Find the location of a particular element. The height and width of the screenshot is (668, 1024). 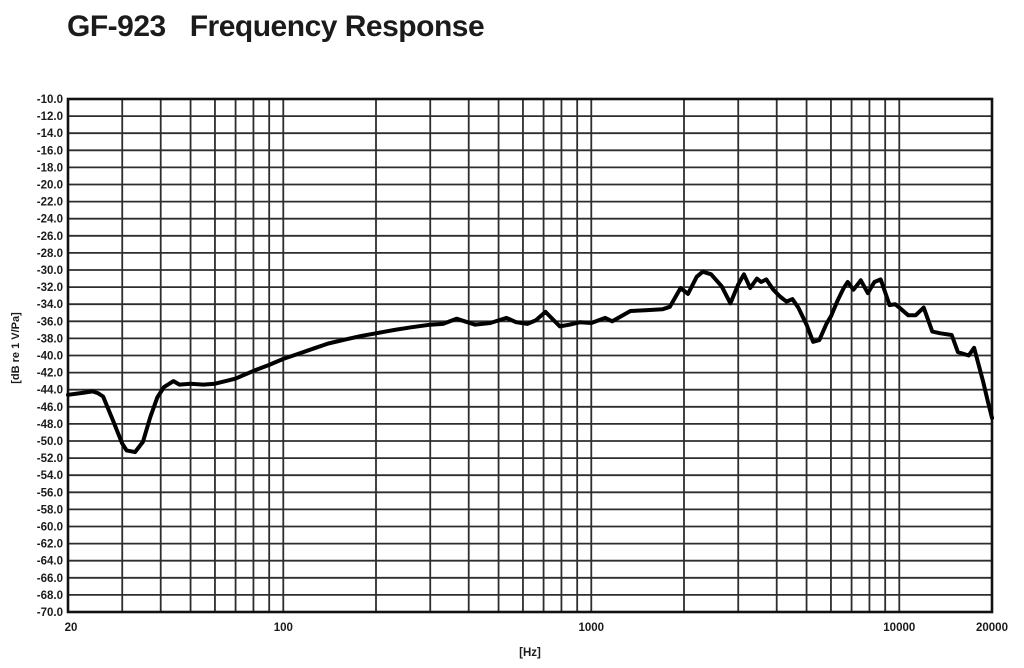

y-axis-unit-label: [dB re 1 V/Pa] is located at coordinates (16, 348).